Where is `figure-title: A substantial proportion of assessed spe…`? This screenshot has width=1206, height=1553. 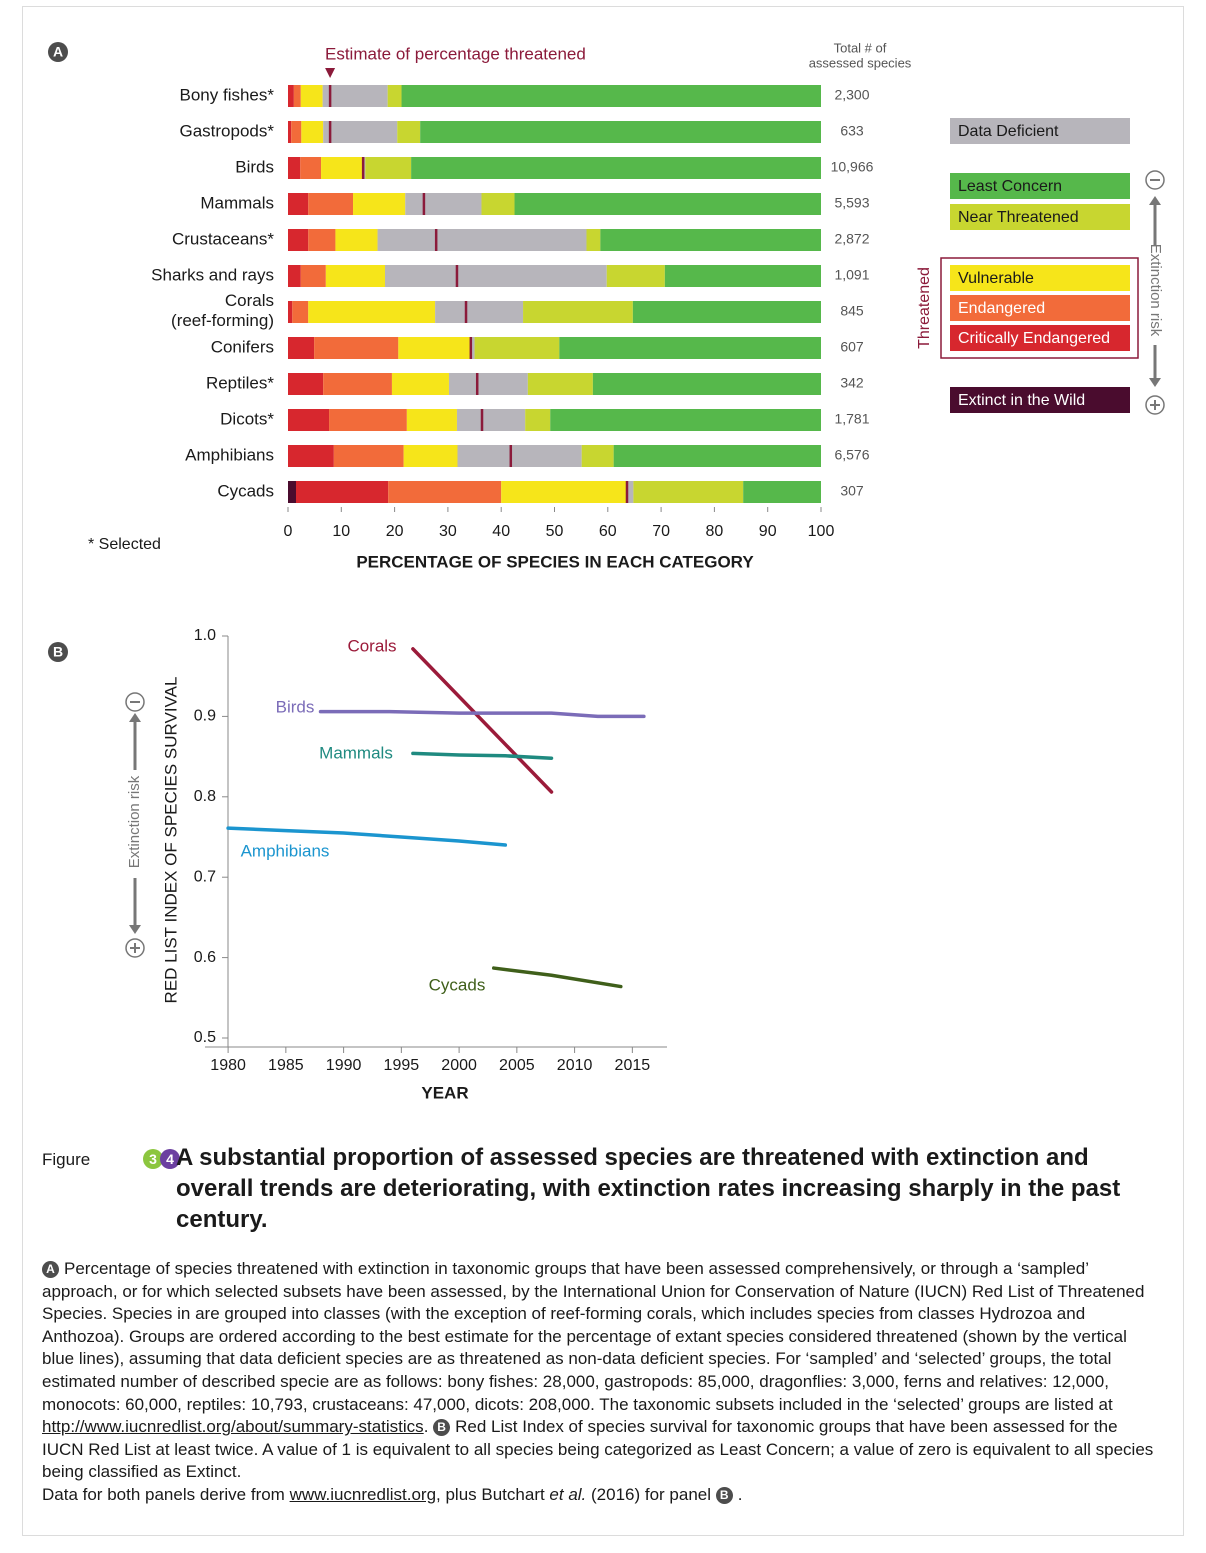
figure-title: A substantial proportion of assessed spe… is located at coordinates (648, 1188).